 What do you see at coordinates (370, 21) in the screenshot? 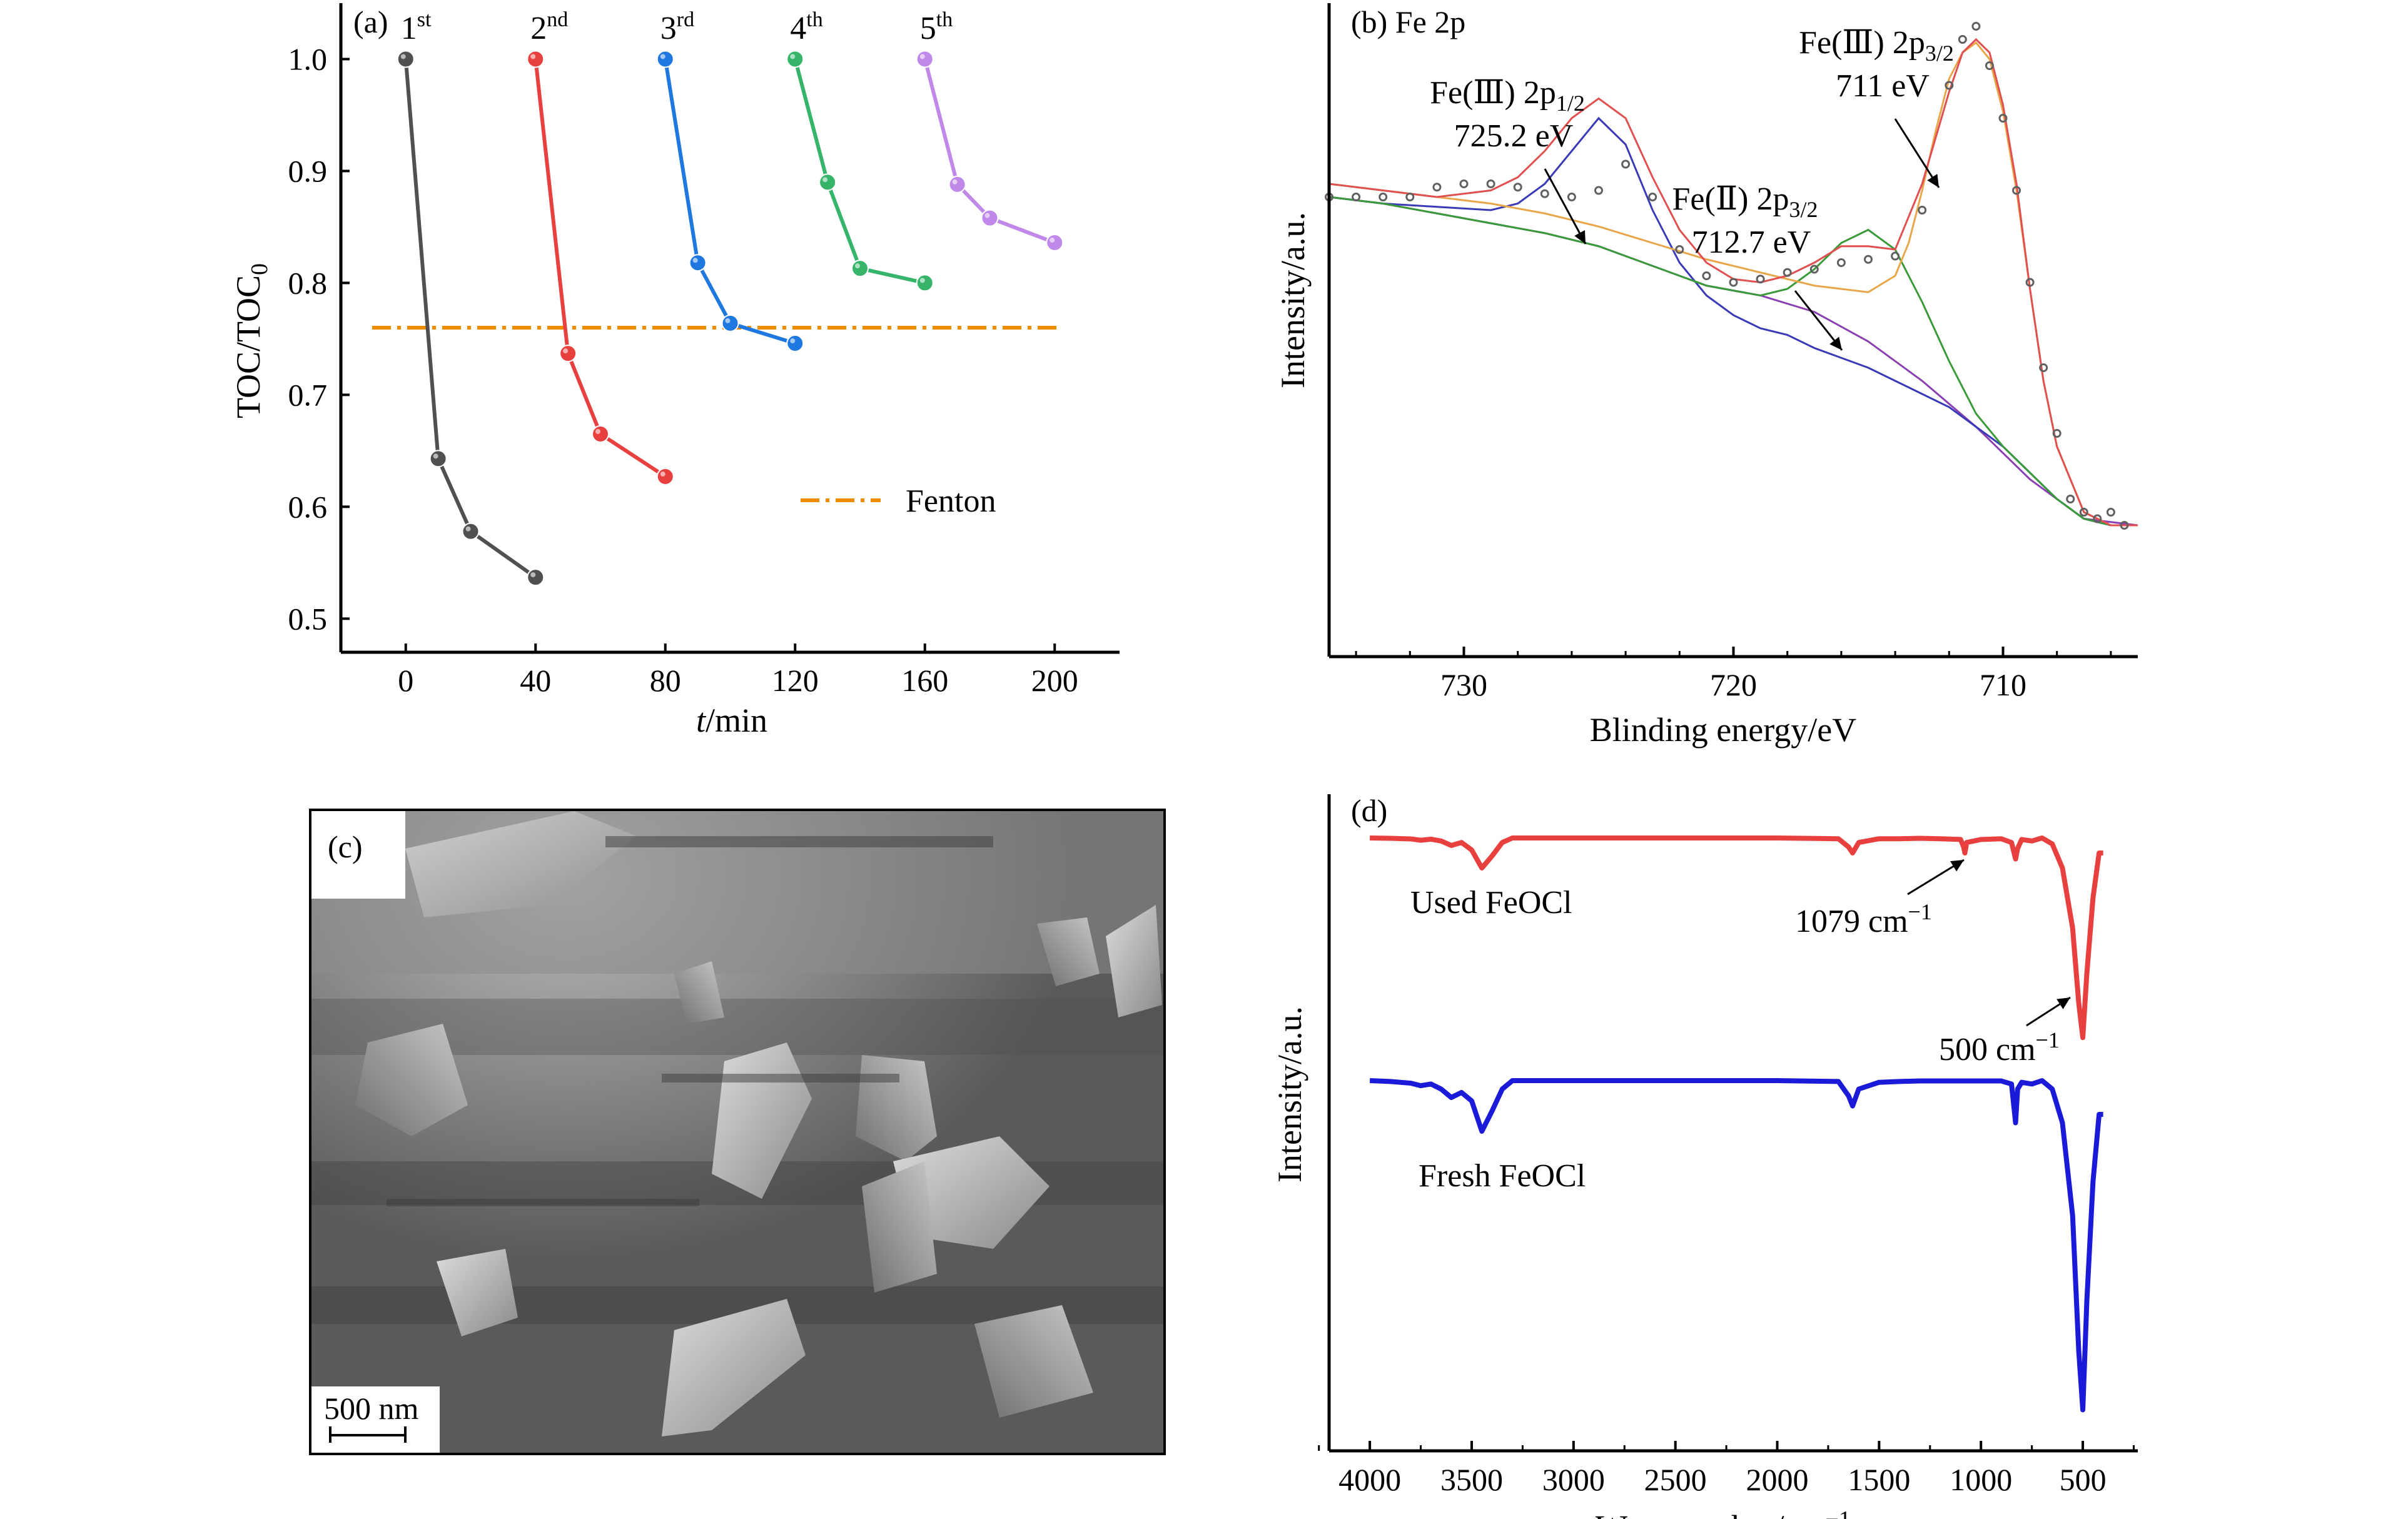
I see `panel-a-label: (a)` at bounding box center [370, 21].